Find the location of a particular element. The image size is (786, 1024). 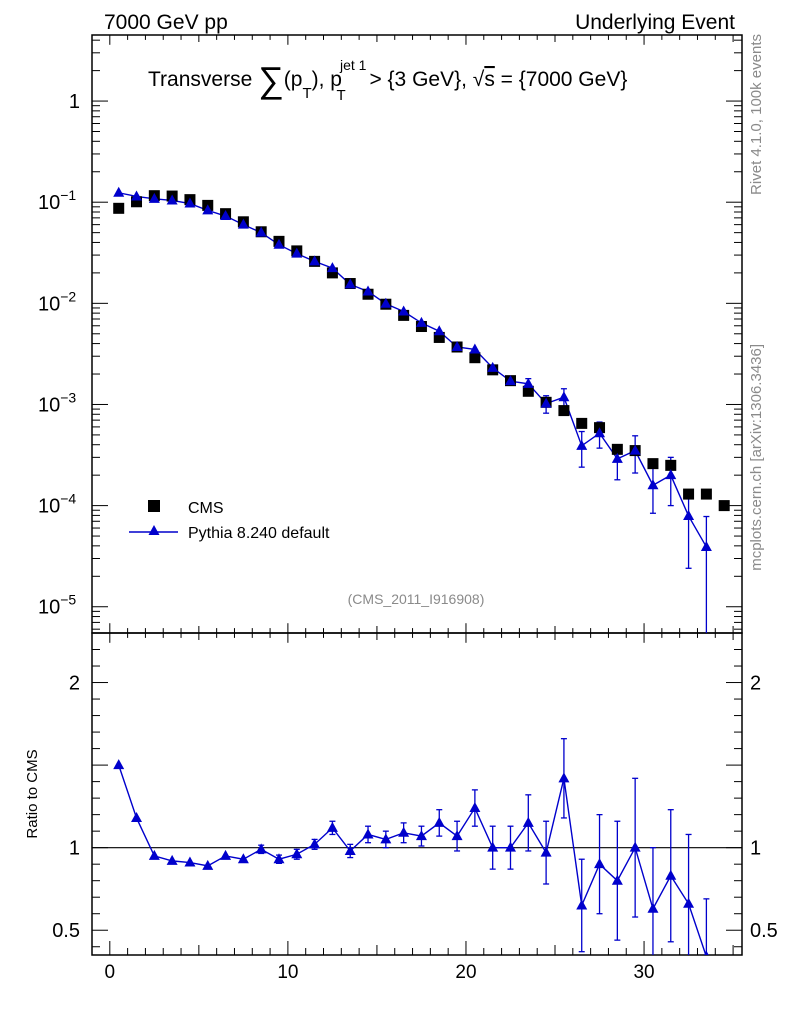

mcplots-label: mcplots.cern.ch [arXiv:1306.3436] is located at coordinates (756, 457).